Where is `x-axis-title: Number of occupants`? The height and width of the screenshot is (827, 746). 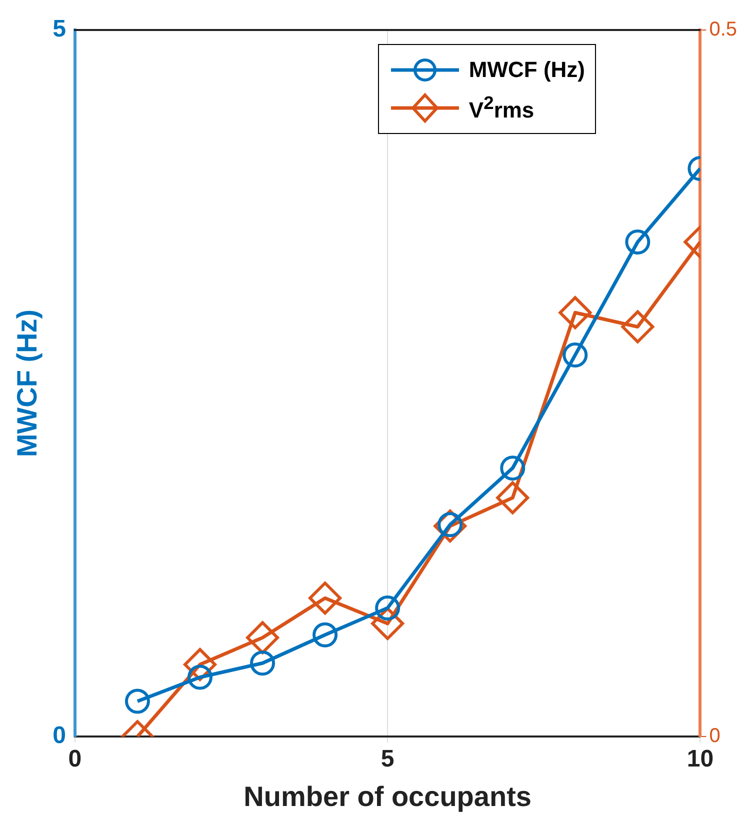 x-axis-title: Number of occupants is located at coordinates (388, 796).